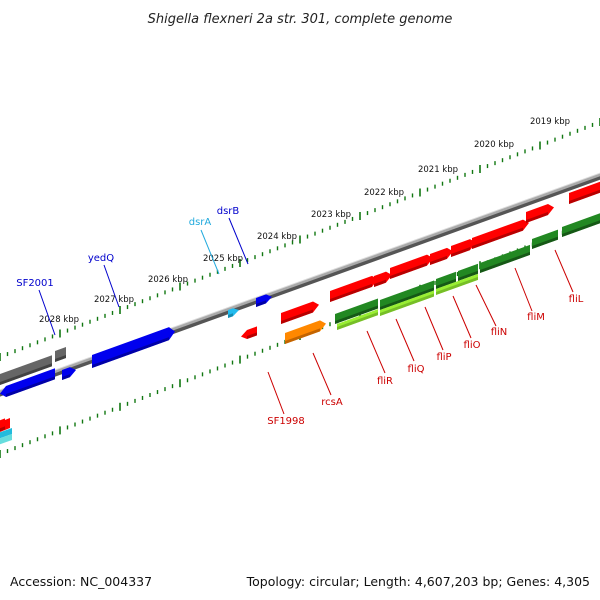 The height and width of the screenshot is (600, 600). I want to click on gene-flil-shade, so click(537, 217).